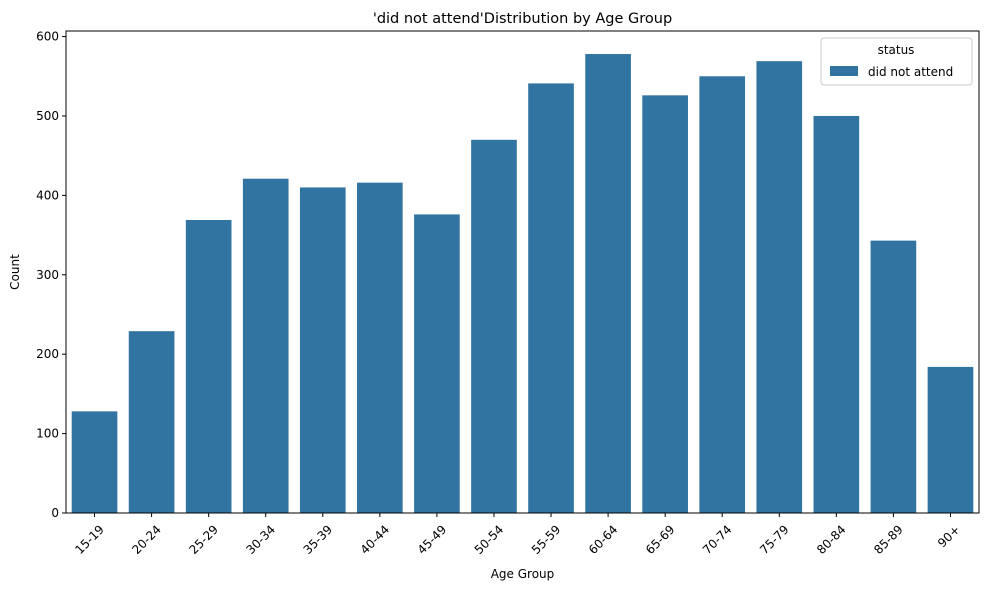 This screenshot has height=590, width=989. What do you see at coordinates (774, 539) in the screenshot?
I see `x-tick-label: 75-79` at bounding box center [774, 539].